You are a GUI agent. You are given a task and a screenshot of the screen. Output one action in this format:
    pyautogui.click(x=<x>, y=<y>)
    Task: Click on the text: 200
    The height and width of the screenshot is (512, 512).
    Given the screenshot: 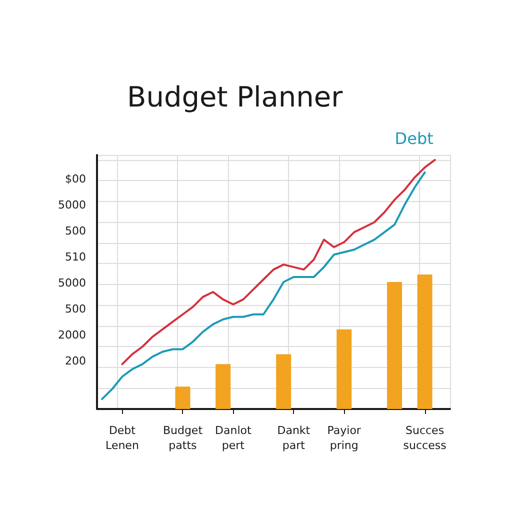 What is the action you would take?
    pyautogui.click(x=75, y=361)
    